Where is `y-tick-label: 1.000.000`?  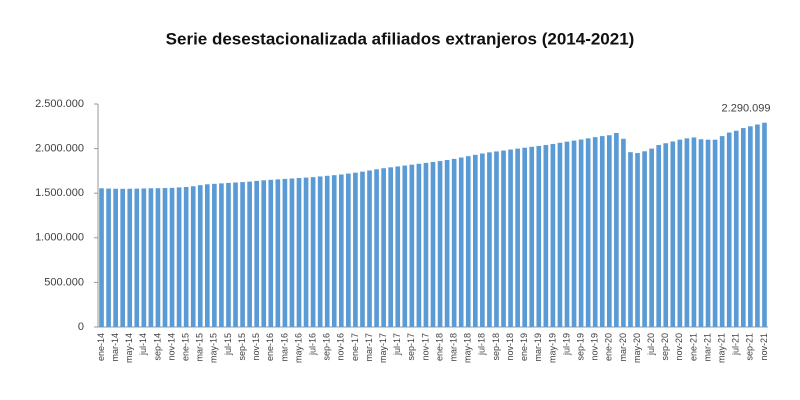
y-tick-label: 1.000.000 is located at coordinates (59, 238).